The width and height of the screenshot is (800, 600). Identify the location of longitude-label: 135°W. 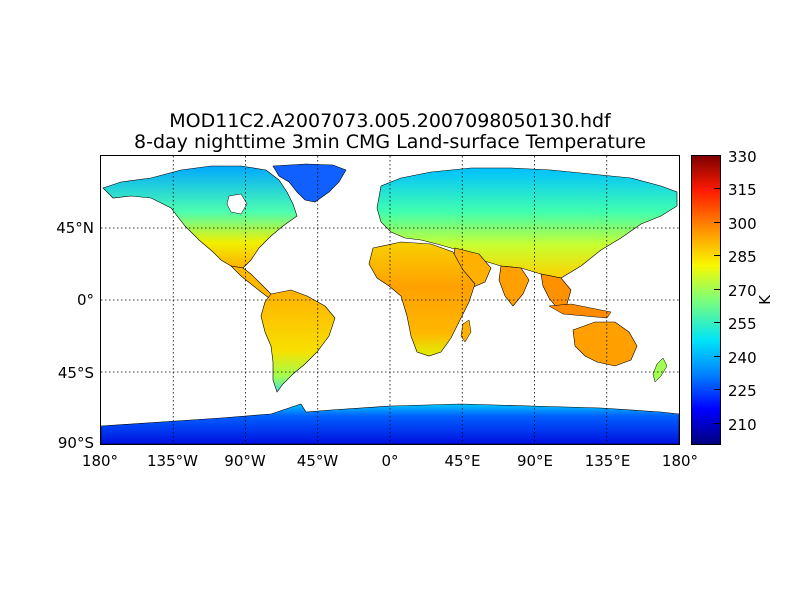
(172, 461).